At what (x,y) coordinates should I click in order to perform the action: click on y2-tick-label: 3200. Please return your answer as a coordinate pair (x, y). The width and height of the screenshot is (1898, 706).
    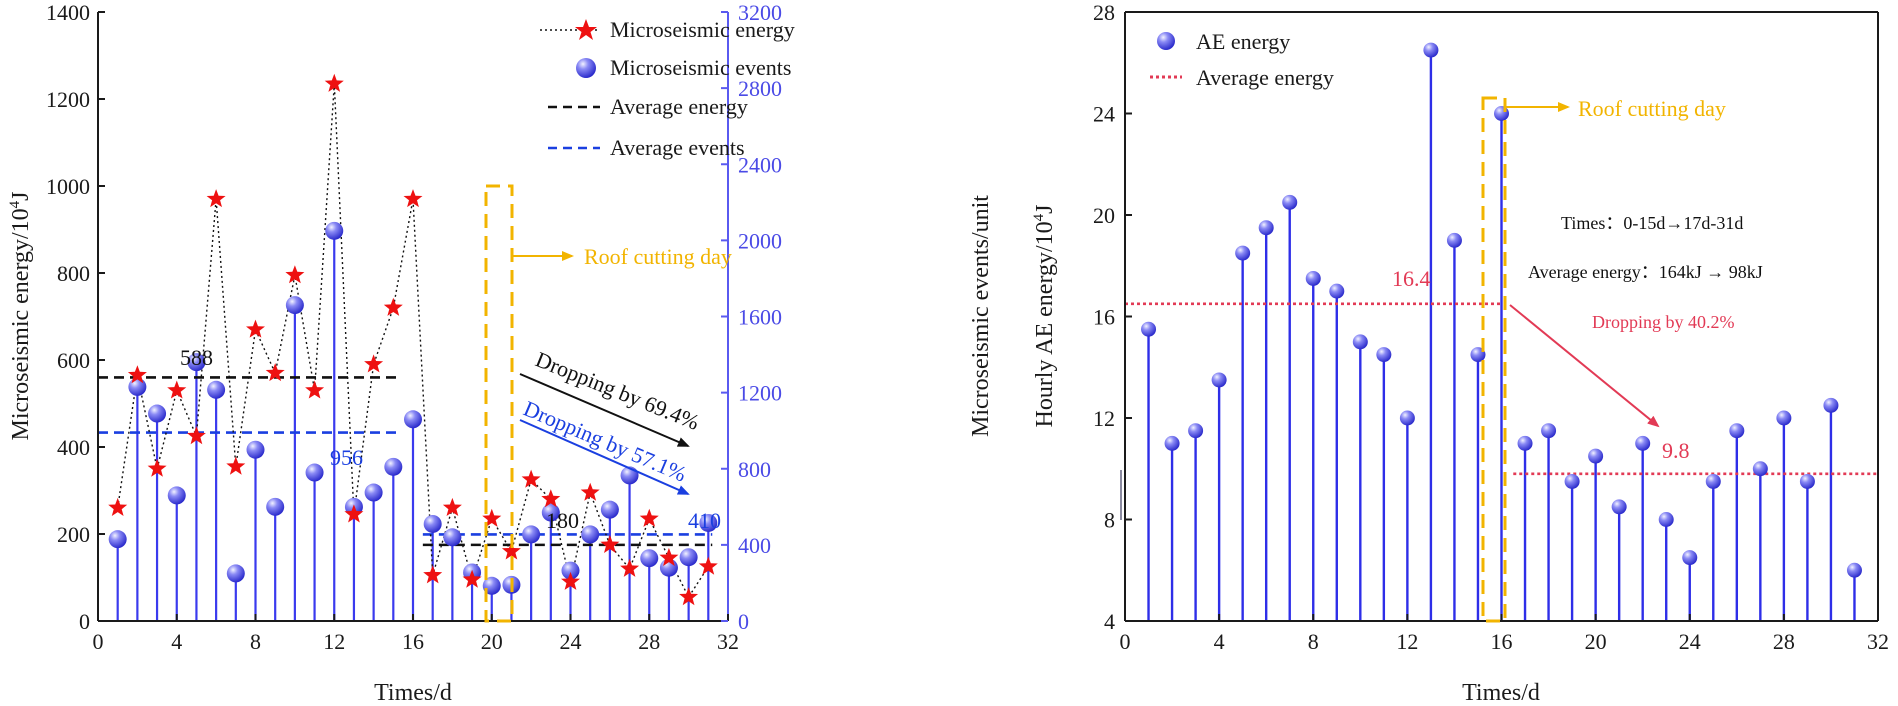
    Looking at the image, I should click on (760, 12).